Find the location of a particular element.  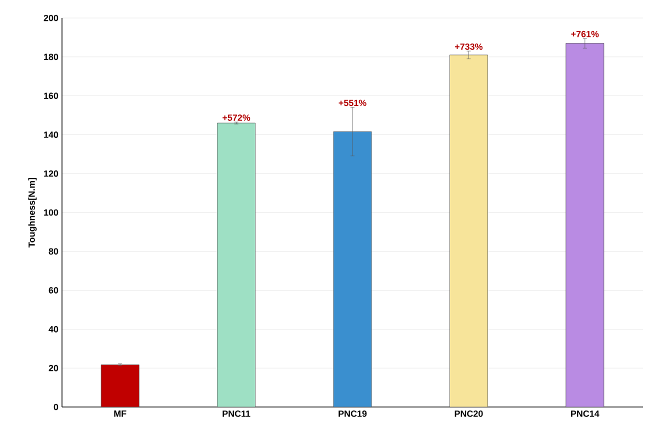

y-tick-label: 100 is located at coordinates (51, 212).